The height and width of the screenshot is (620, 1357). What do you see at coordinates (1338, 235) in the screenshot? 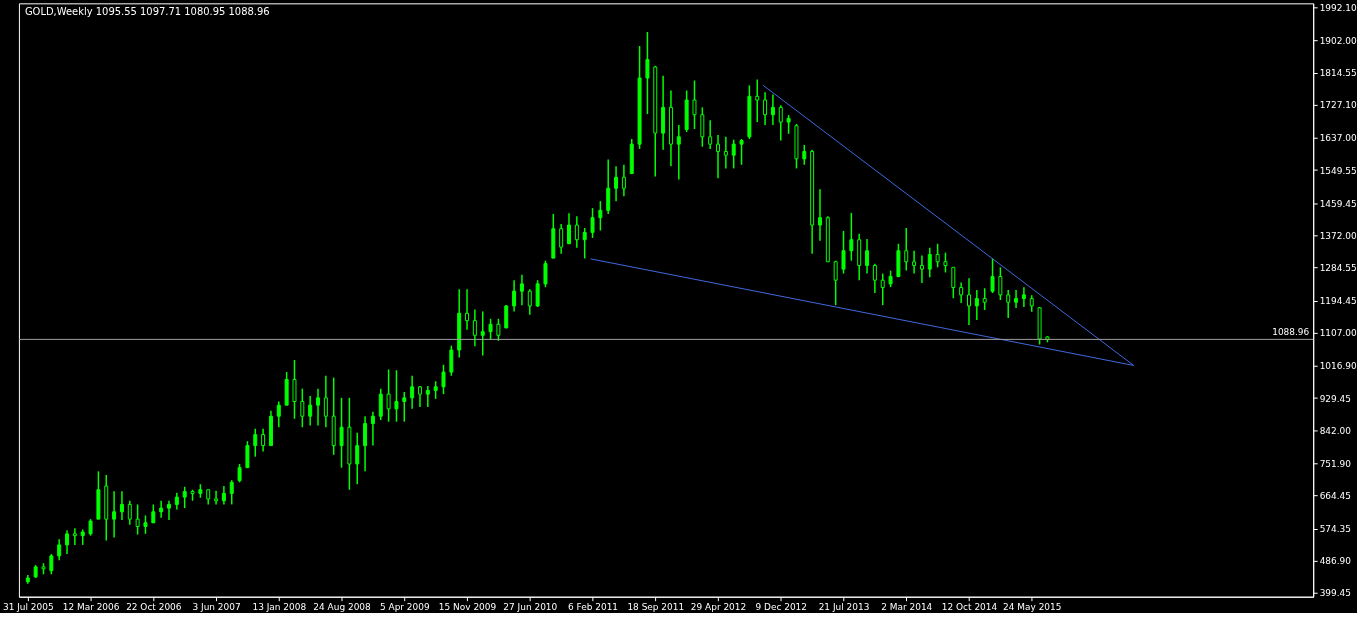
I see `y-tick-label: 1372.00` at bounding box center [1338, 235].